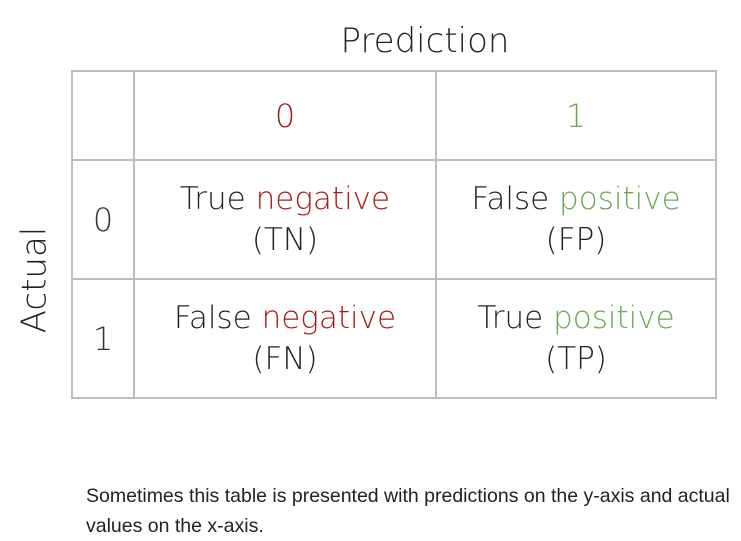 This screenshot has height=541, width=741. Describe the element at coordinates (285, 239) in the screenshot. I see `true-negative-abbr: (TN)` at that location.